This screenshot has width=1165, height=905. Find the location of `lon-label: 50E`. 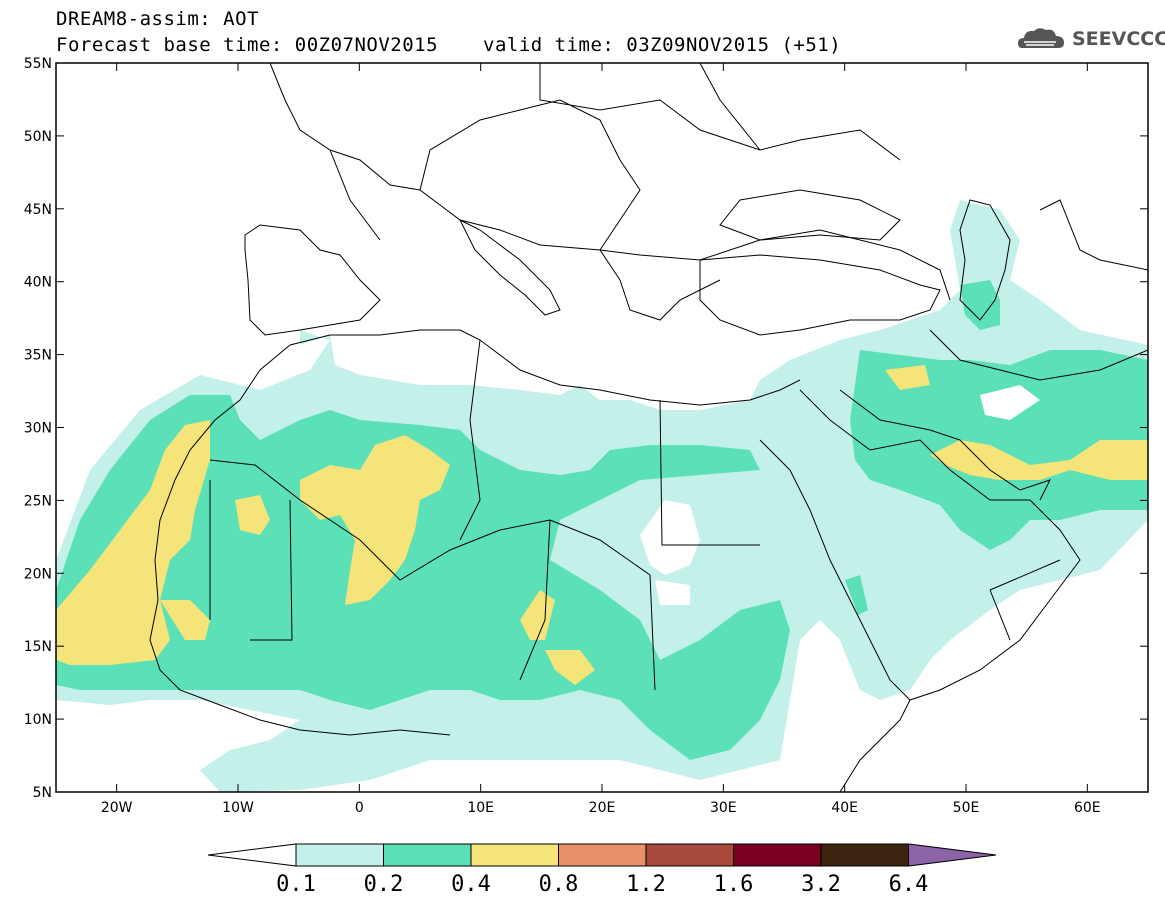

lon-label: 50E is located at coordinates (966, 808).